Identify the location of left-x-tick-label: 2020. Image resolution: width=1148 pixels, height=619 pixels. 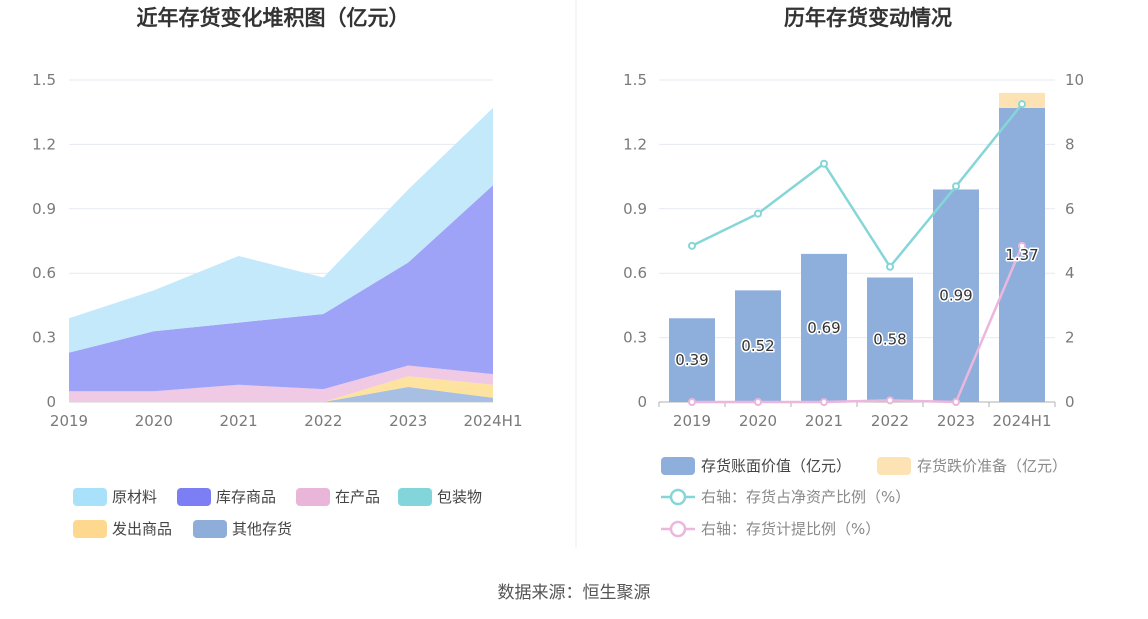
(154, 421).